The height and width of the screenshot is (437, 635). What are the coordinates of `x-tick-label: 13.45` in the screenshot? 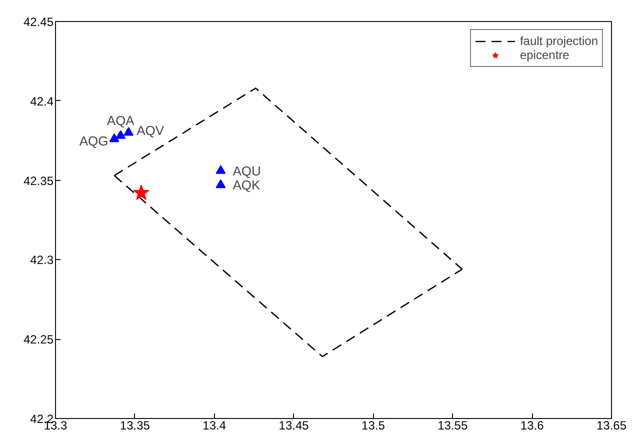 It's located at (294, 425).